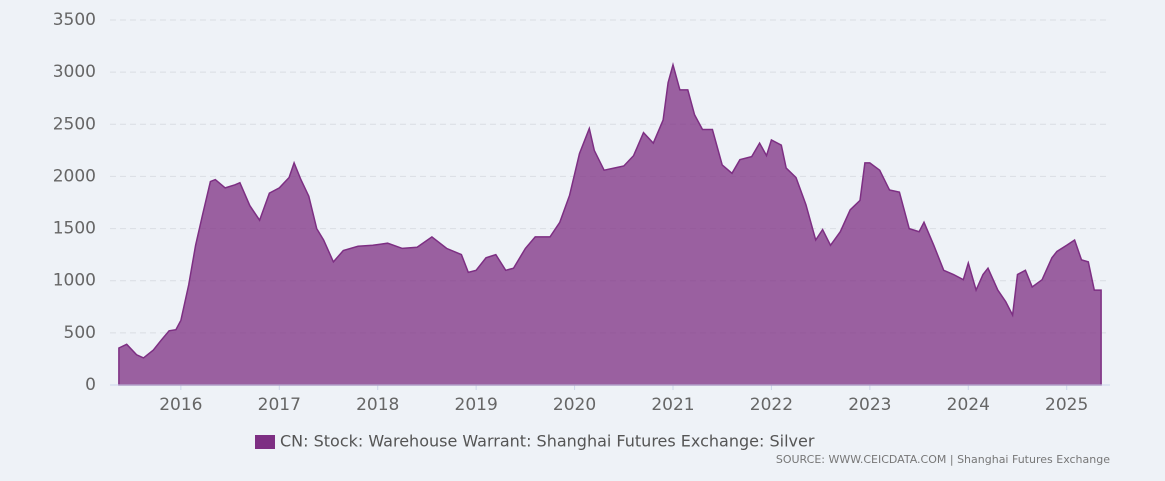 The height and width of the screenshot is (481, 1165). What do you see at coordinates (180, 405) in the screenshot?
I see `x-tick-label: 2016` at bounding box center [180, 405].